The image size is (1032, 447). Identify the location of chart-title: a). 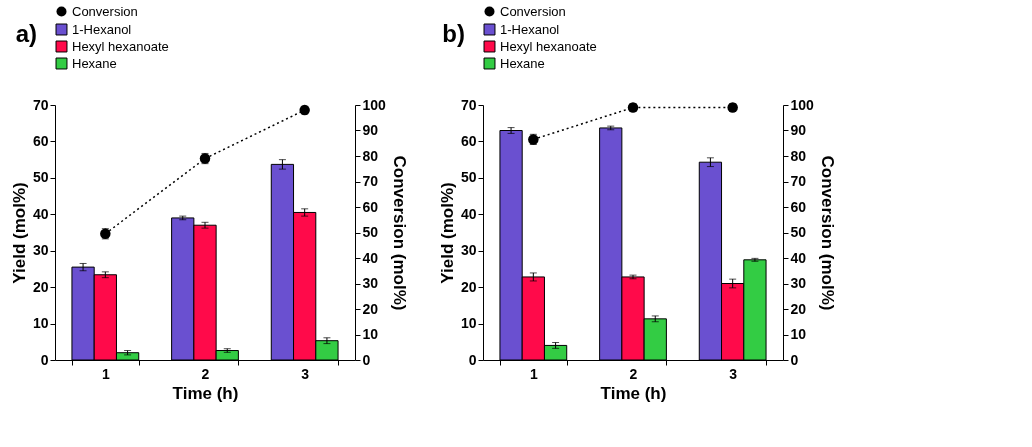
(26, 33).